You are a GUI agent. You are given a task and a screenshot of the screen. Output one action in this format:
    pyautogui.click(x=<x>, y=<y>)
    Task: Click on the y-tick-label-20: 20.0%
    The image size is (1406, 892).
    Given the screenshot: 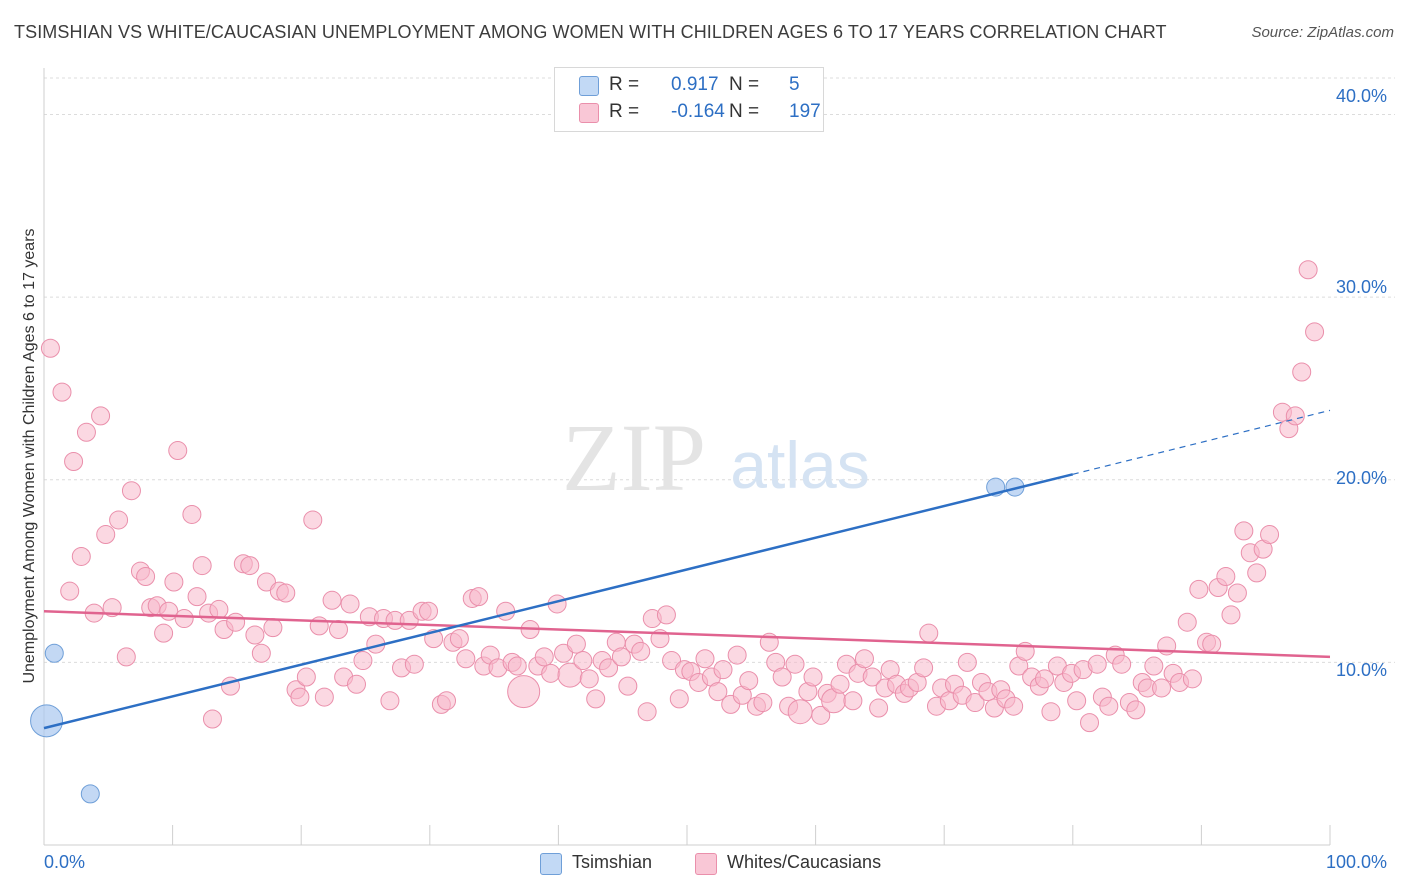 What is the action you would take?
    pyautogui.click(x=1362, y=478)
    